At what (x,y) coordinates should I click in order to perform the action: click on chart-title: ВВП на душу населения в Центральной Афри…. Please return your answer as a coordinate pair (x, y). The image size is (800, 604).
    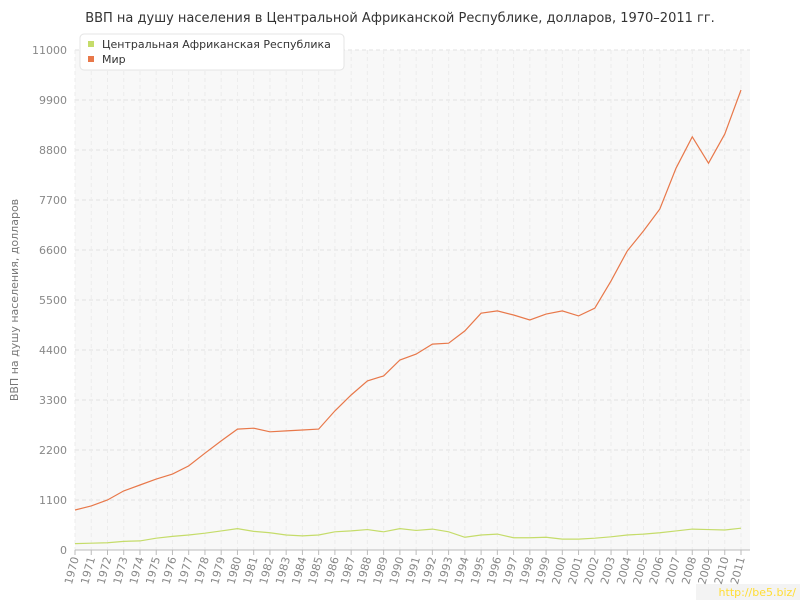
    Looking at the image, I should click on (400, 18).